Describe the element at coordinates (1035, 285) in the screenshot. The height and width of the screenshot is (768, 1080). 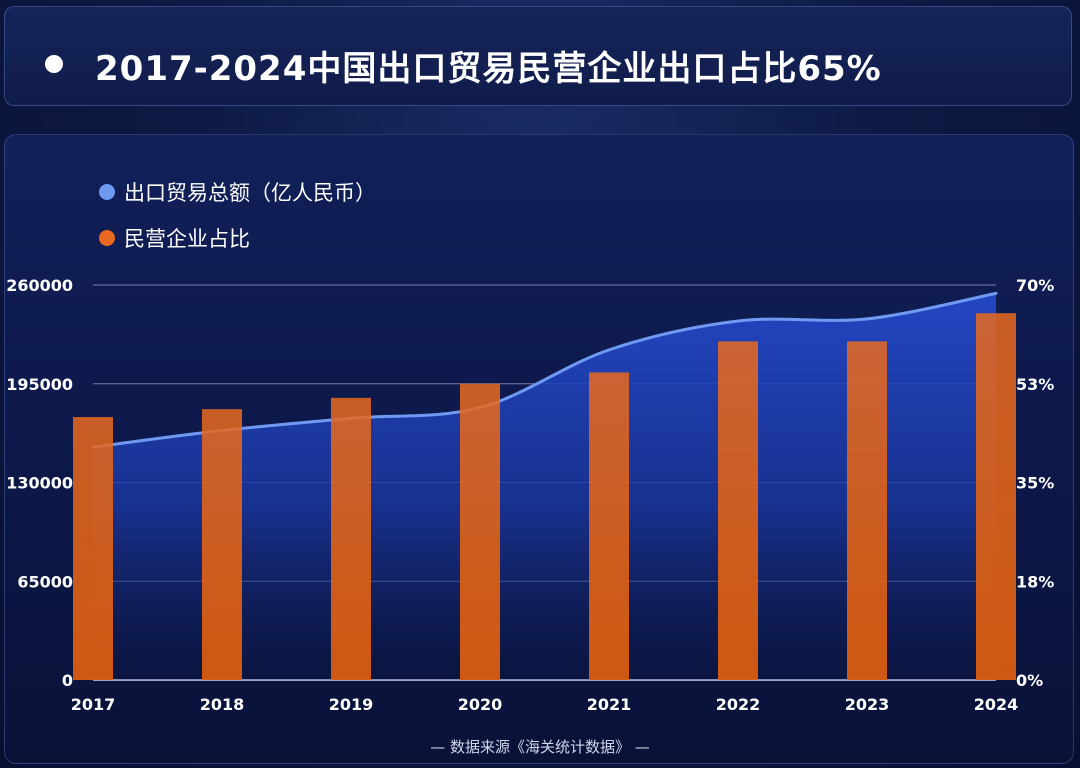
I see `right-tick-label: 70%` at that location.